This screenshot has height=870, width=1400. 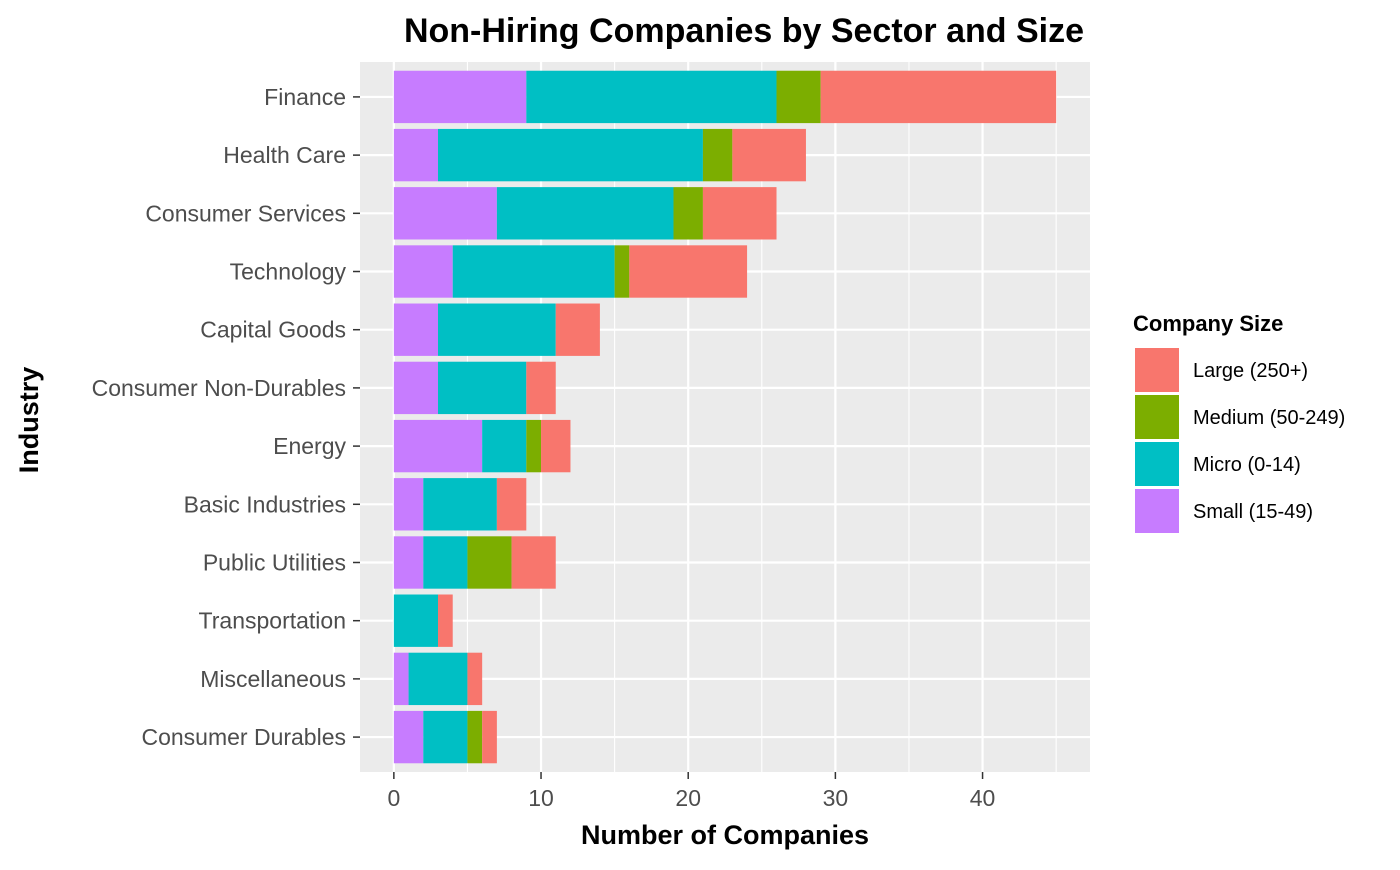 What do you see at coordinates (273, 679) in the screenshot?
I see `category-label: Miscellaneous` at bounding box center [273, 679].